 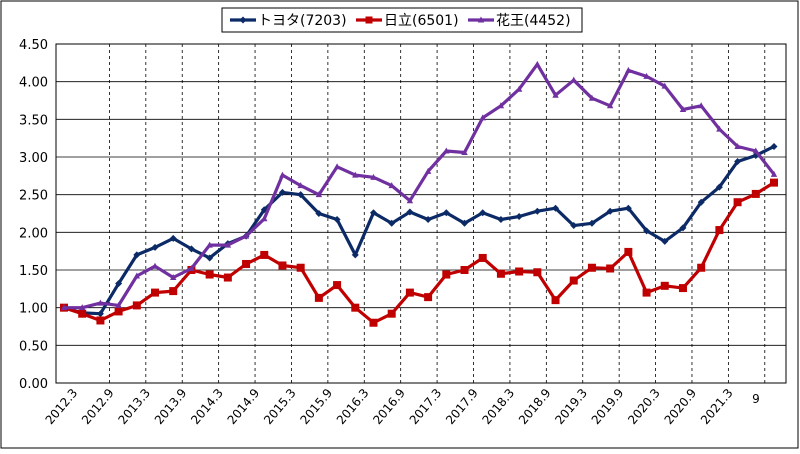 I want to click on legend-label: 花王(4452), so click(x=533, y=21).